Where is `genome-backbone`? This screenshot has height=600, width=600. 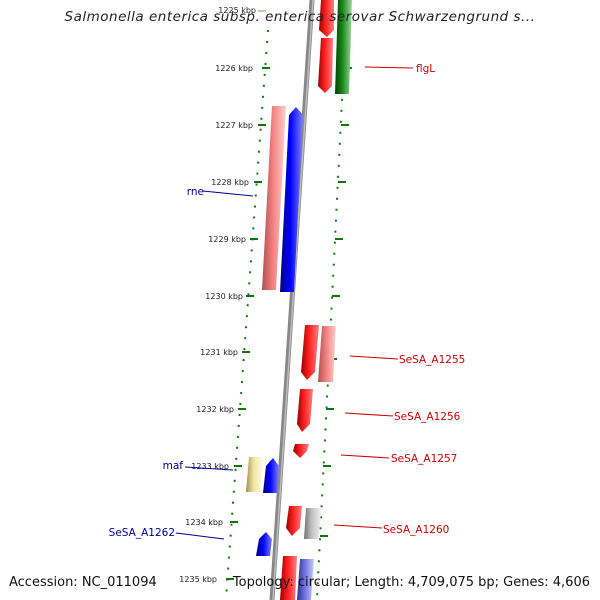
genome-backbone is located at coordinates (292, 300).